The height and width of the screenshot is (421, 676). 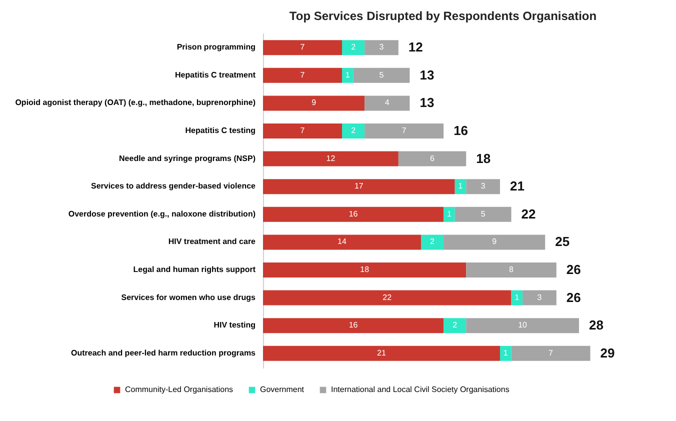 I want to click on total-label: 29, so click(x=607, y=352).